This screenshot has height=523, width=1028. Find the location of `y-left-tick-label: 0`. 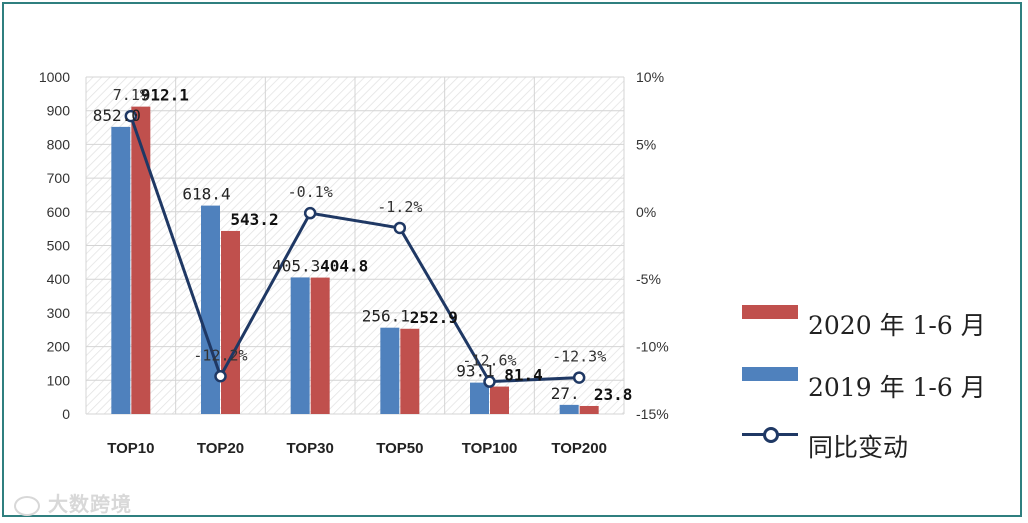

y-left-tick-label: 0 is located at coordinates (66, 414).